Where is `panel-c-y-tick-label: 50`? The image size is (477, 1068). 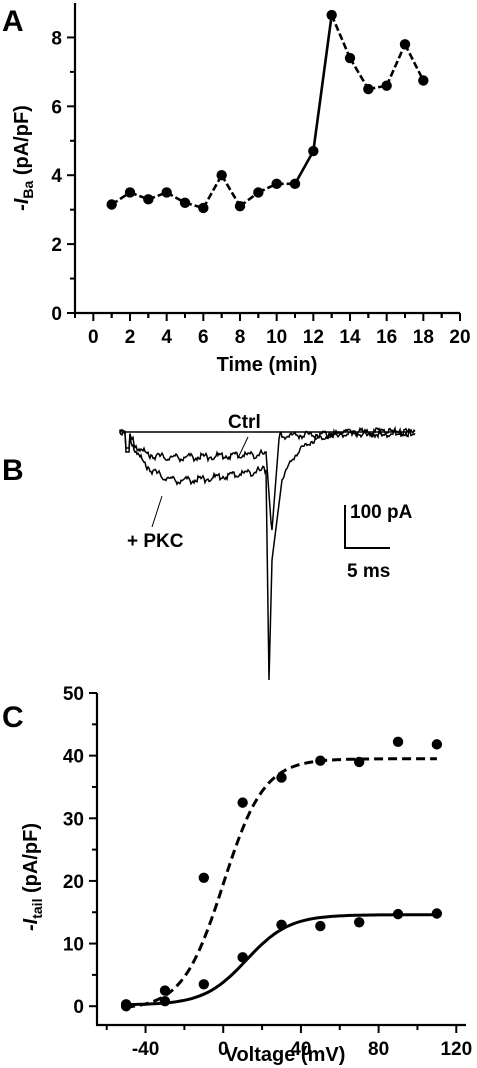 panel-c-y-tick-label: 50 is located at coordinates (73, 694).